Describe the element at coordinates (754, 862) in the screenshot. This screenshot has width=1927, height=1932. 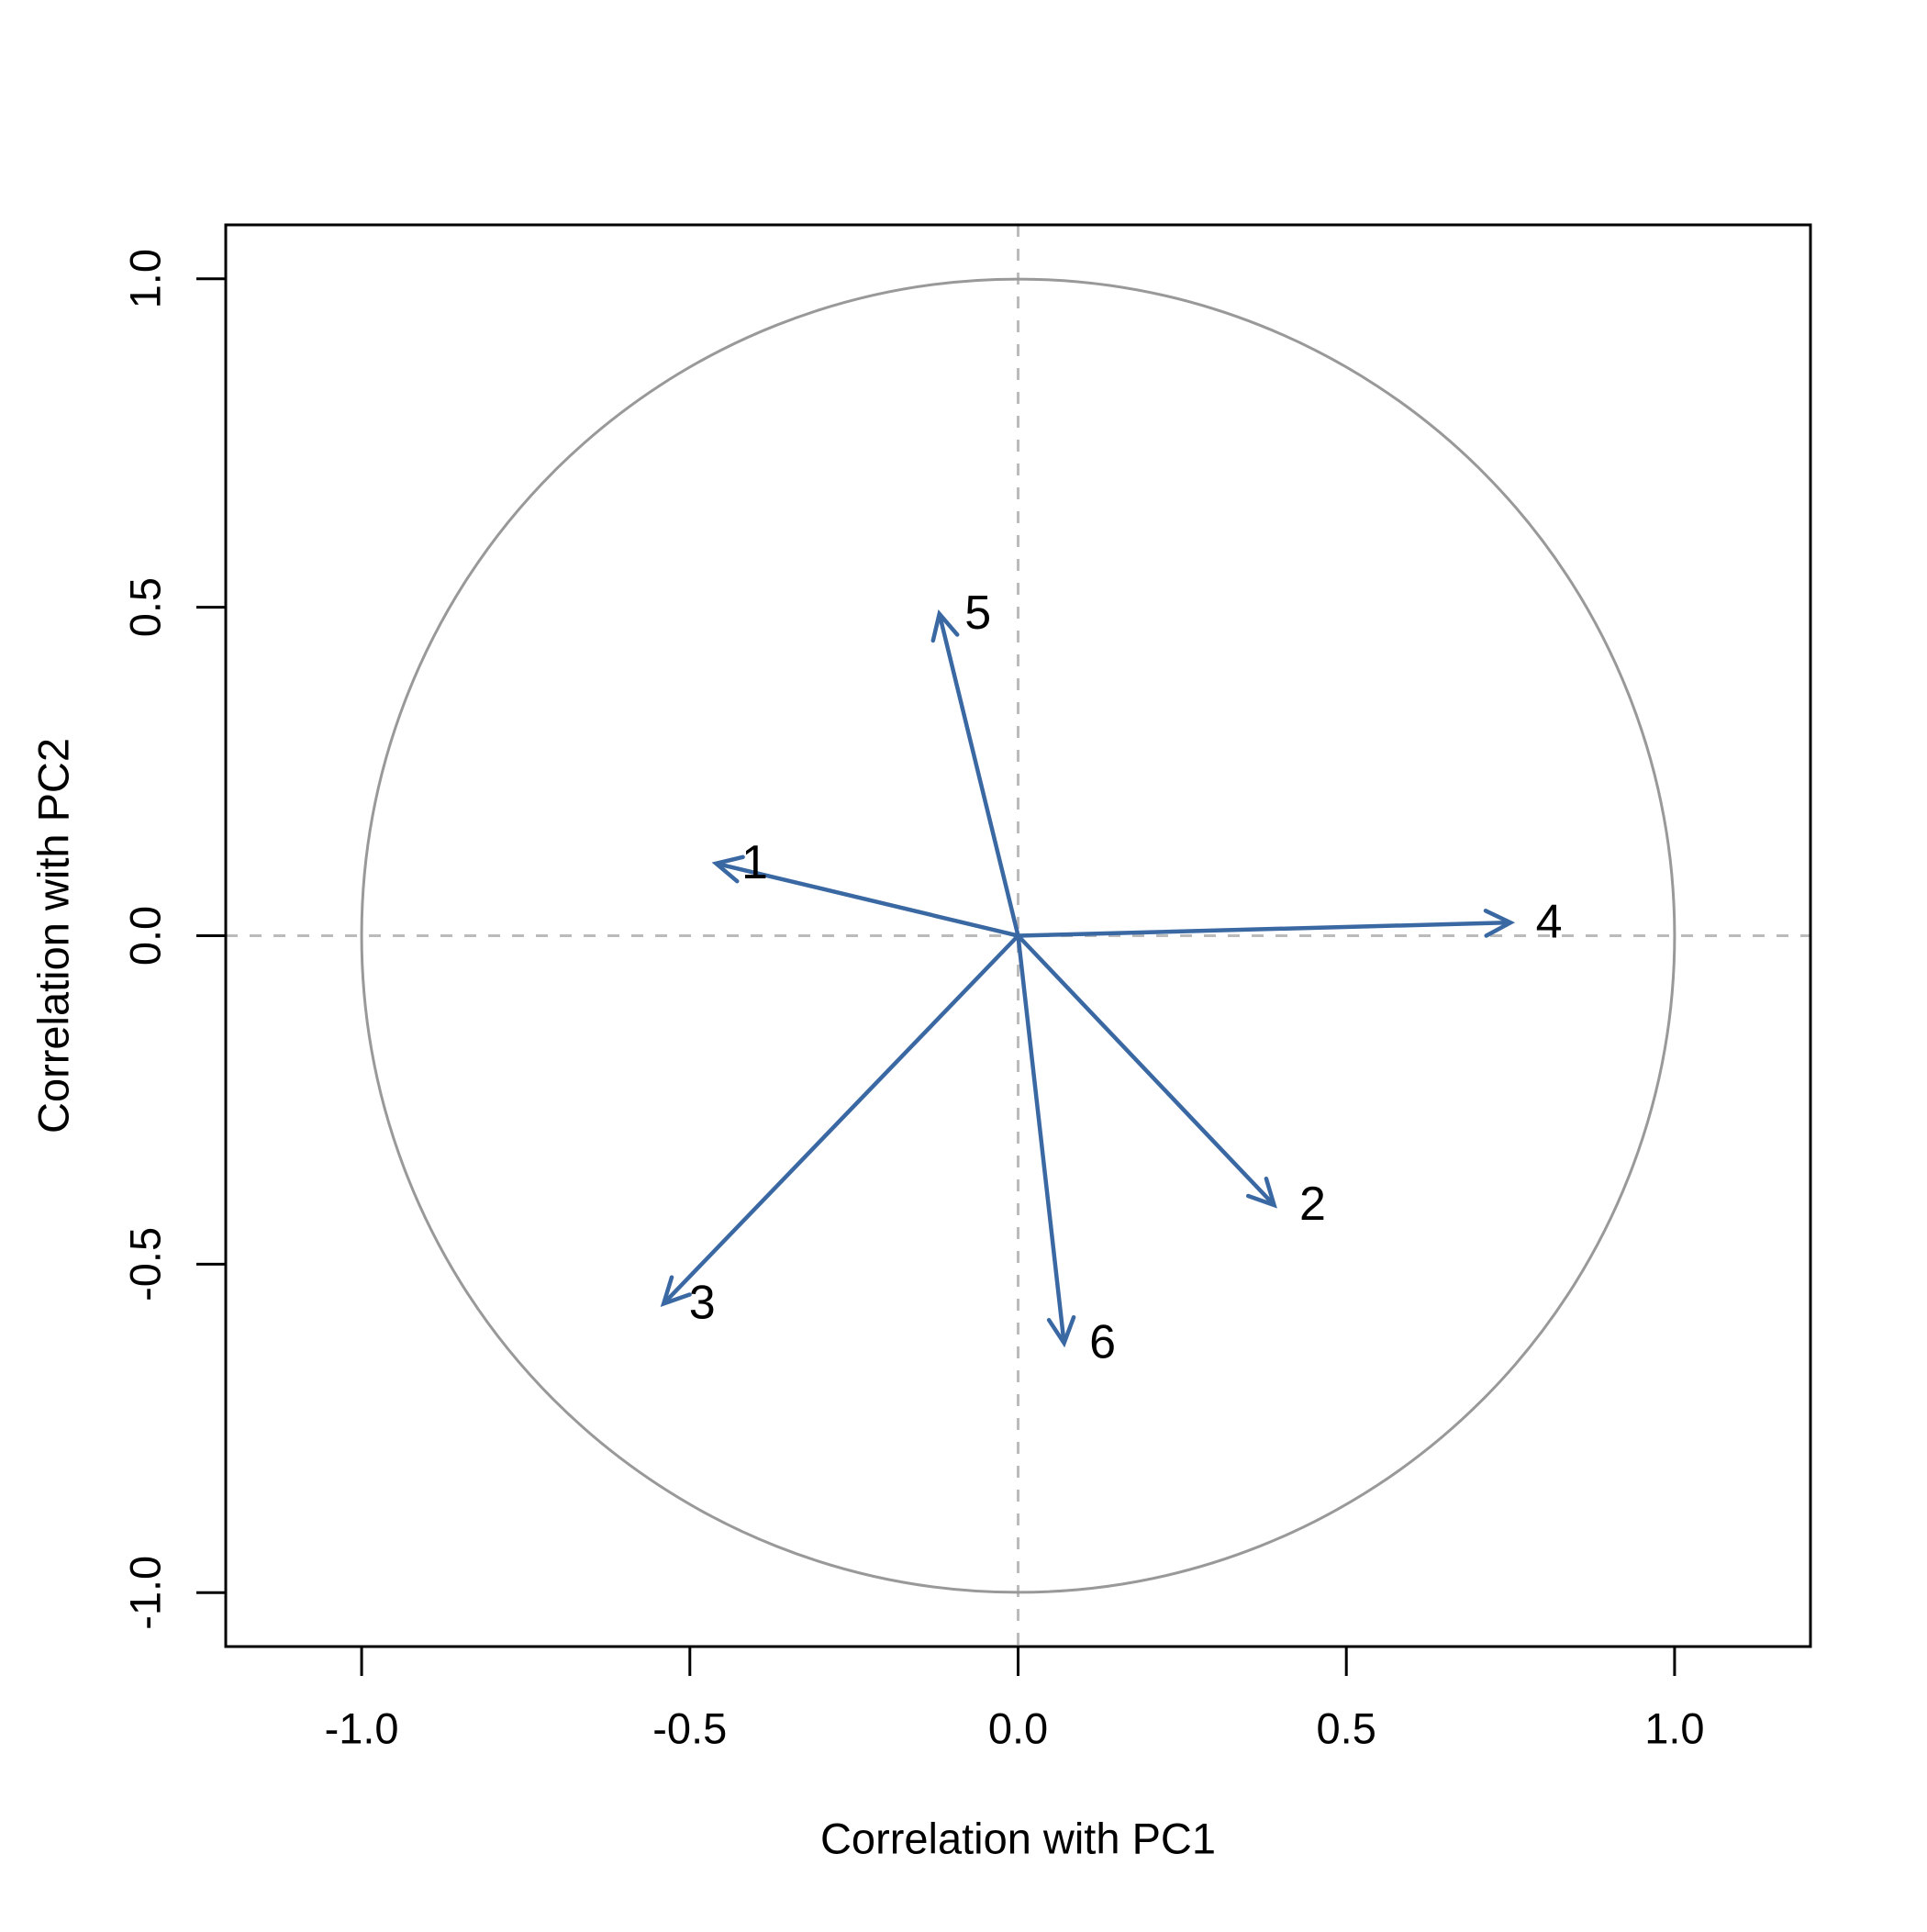
I see `variable-label-1: 1` at that location.